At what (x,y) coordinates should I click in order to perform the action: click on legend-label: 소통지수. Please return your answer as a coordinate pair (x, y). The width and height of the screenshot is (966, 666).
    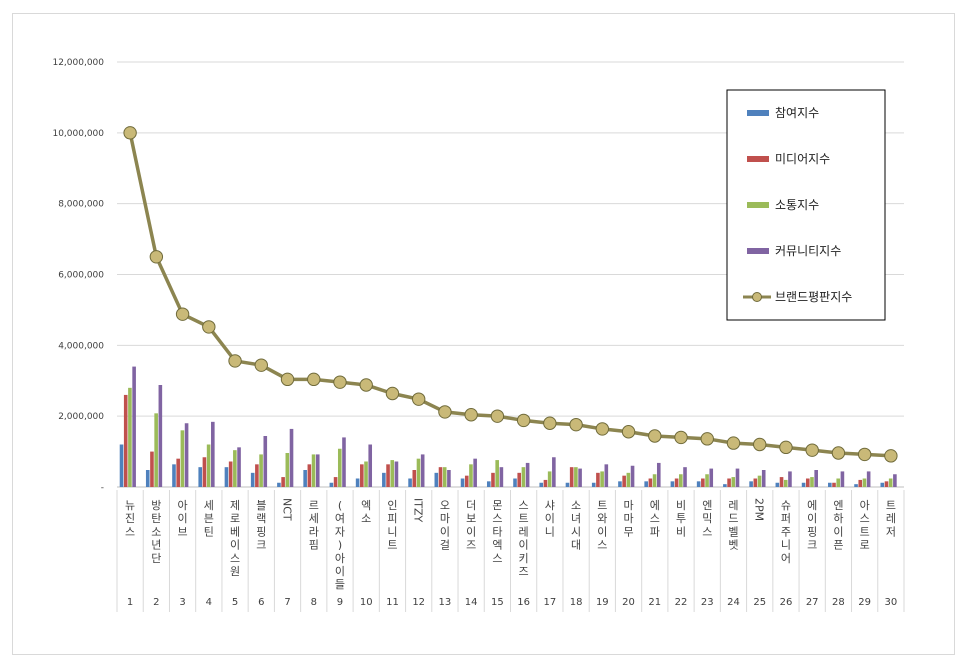
    Looking at the image, I should click on (797, 205).